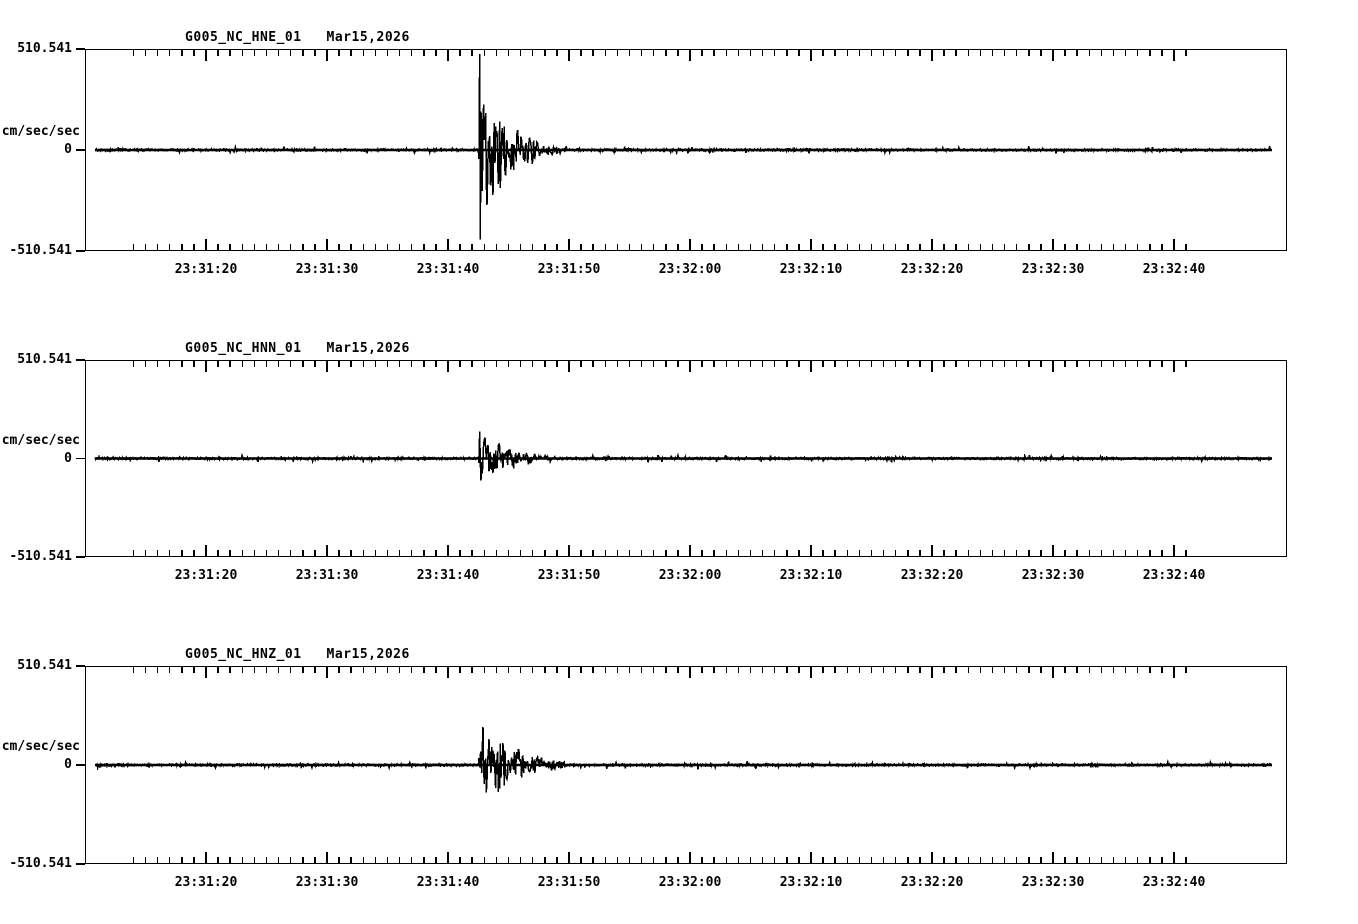  Describe the element at coordinates (80, 458) in the screenshot. I see `y-tick-mark` at that location.